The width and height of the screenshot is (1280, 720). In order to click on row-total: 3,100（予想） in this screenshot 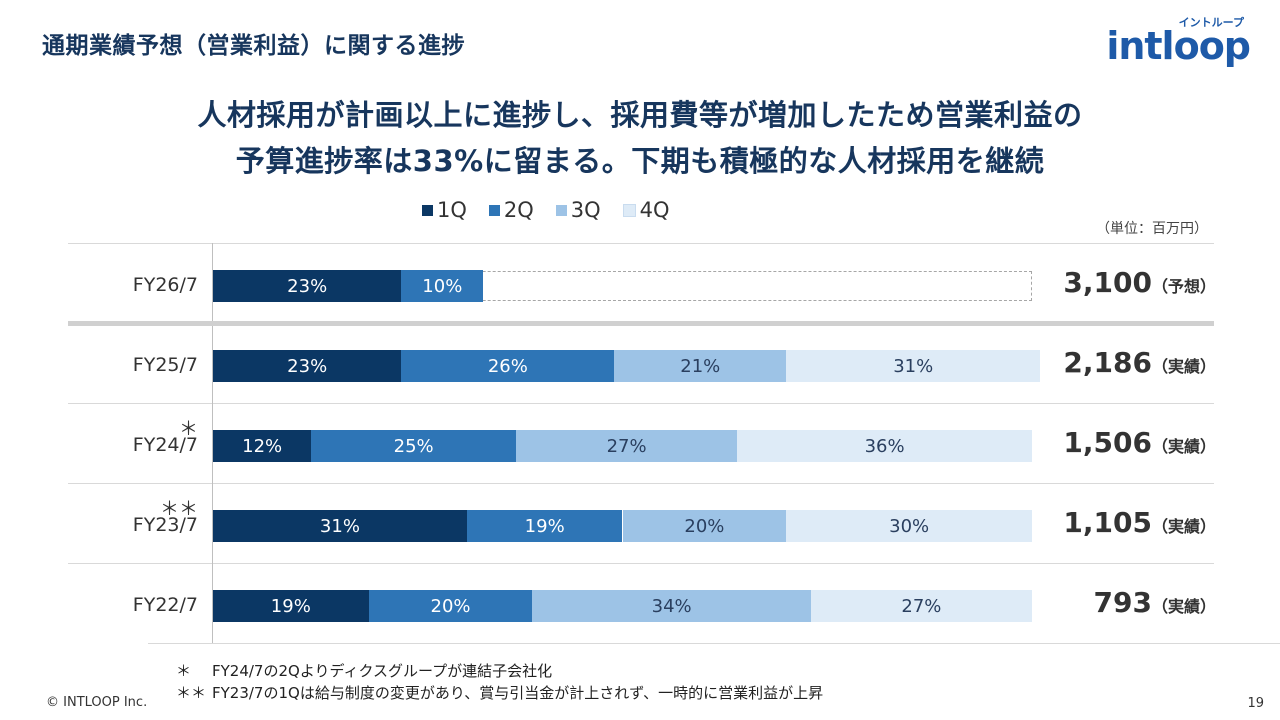, I will do `click(1131, 282)`.